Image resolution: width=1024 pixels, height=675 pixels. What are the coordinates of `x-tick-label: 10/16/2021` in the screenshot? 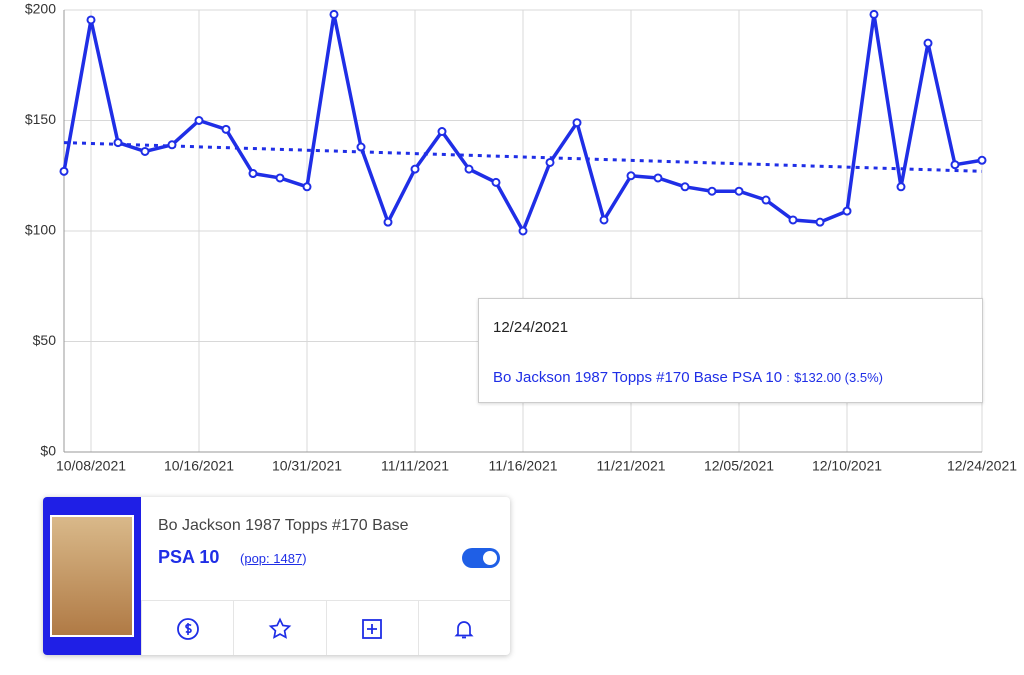 It's located at (199, 466).